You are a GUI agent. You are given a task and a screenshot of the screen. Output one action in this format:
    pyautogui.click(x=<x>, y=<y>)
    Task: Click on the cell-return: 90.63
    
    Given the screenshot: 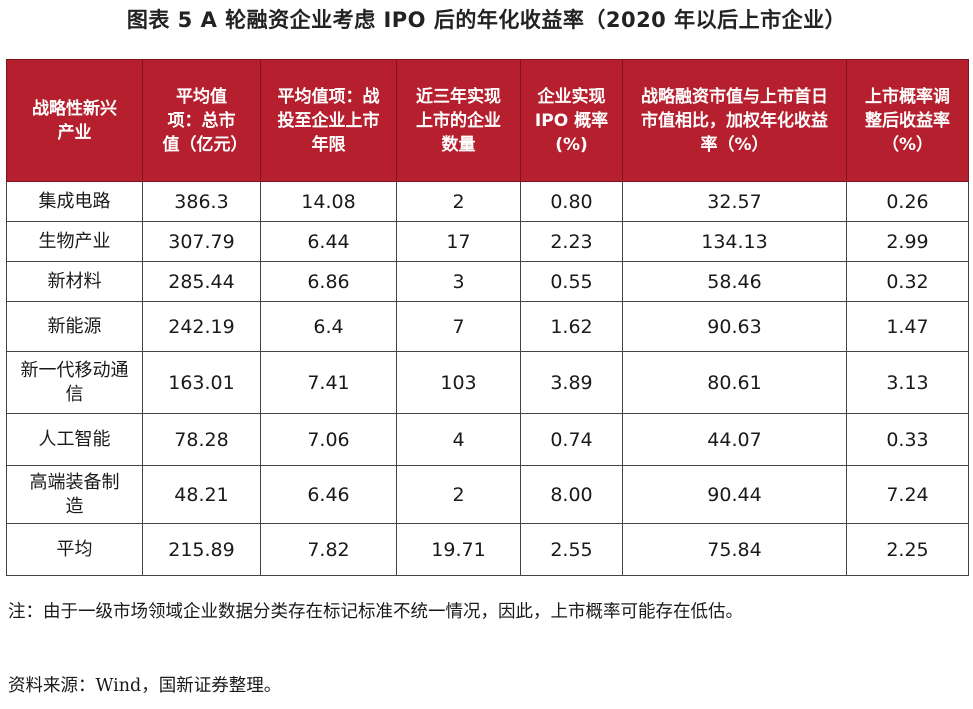 What is the action you would take?
    pyautogui.click(x=734, y=326)
    